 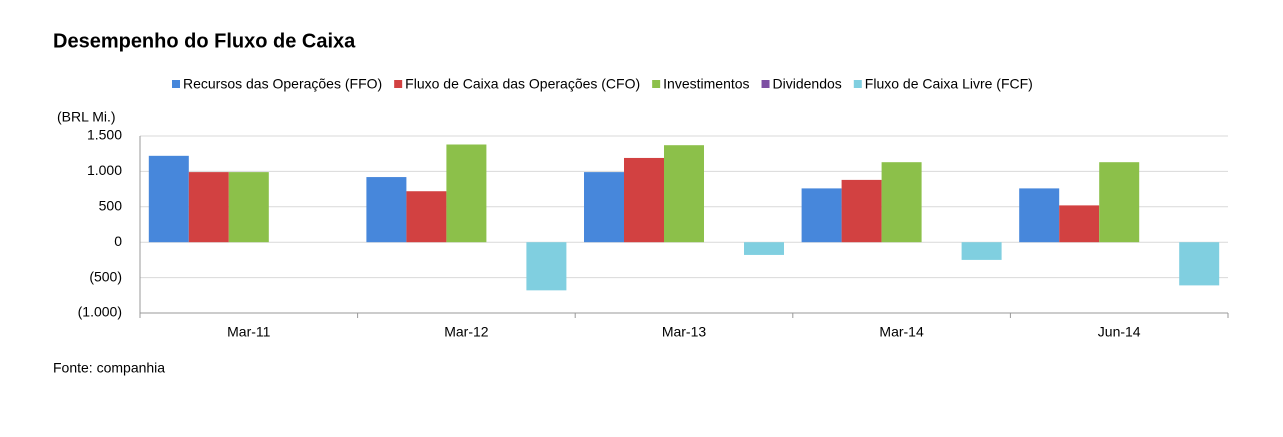 I want to click on y-tick-label: (1.000), so click(x=100, y=312).